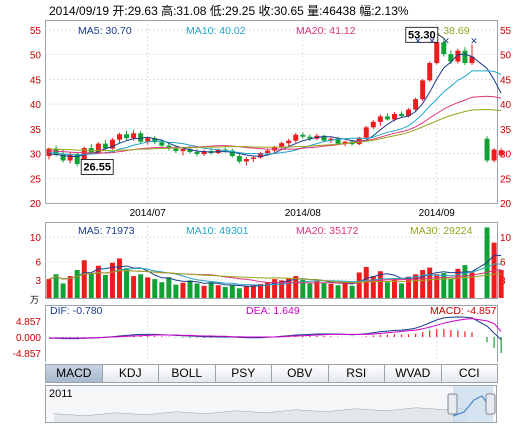 Image resolution: width=515 pixels, height=428 pixels. Describe the element at coordinates (243, 373) in the screenshot. I see `tab-psy: PSY` at that location.